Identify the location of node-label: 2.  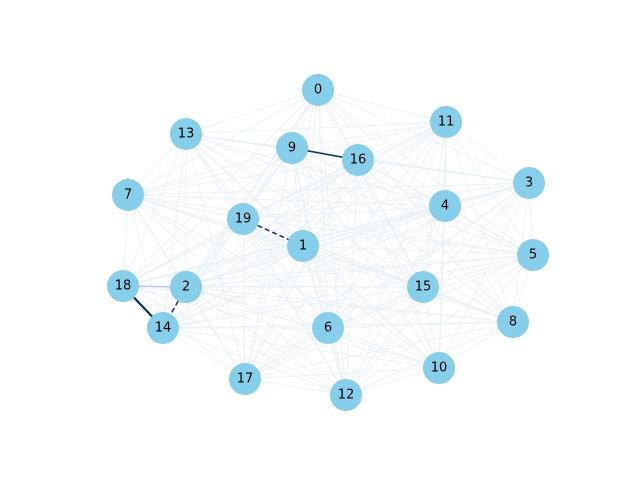
(186, 287).